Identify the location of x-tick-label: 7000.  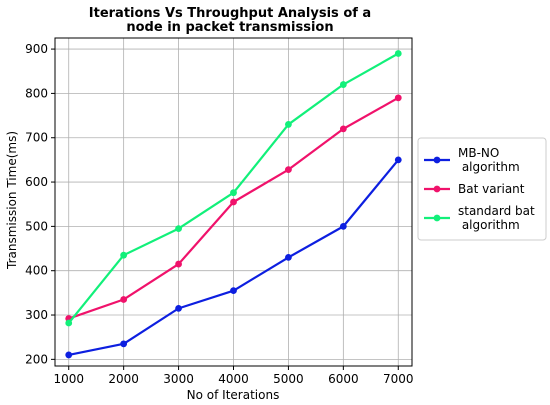
(398, 379).